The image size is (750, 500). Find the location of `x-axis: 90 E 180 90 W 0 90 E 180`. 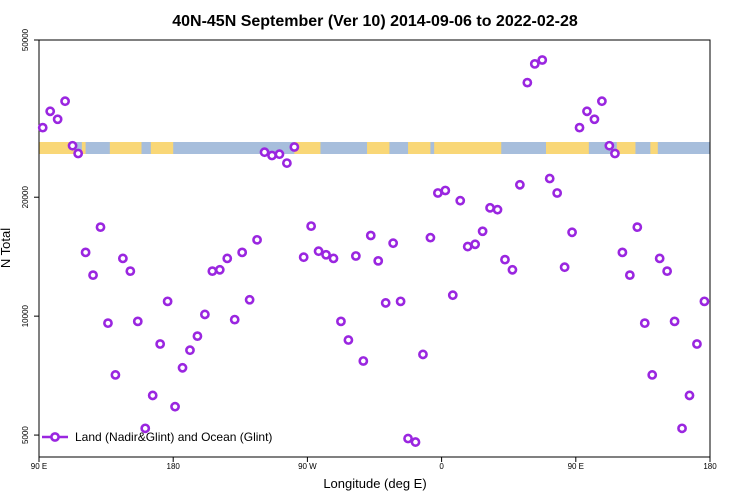

x-axis: 90 E 180 90 W 0 90 E 180 is located at coordinates (374, 464).